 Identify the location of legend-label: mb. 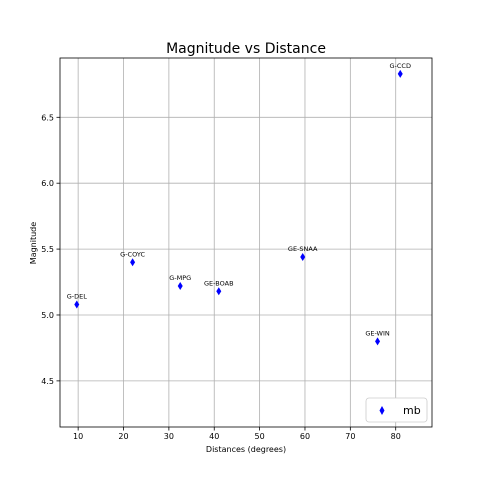
(412, 410).